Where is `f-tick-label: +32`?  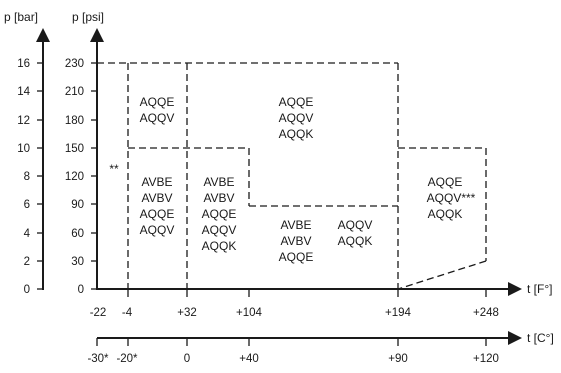 f-tick-label: +32 is located at coordinates (187, 313).